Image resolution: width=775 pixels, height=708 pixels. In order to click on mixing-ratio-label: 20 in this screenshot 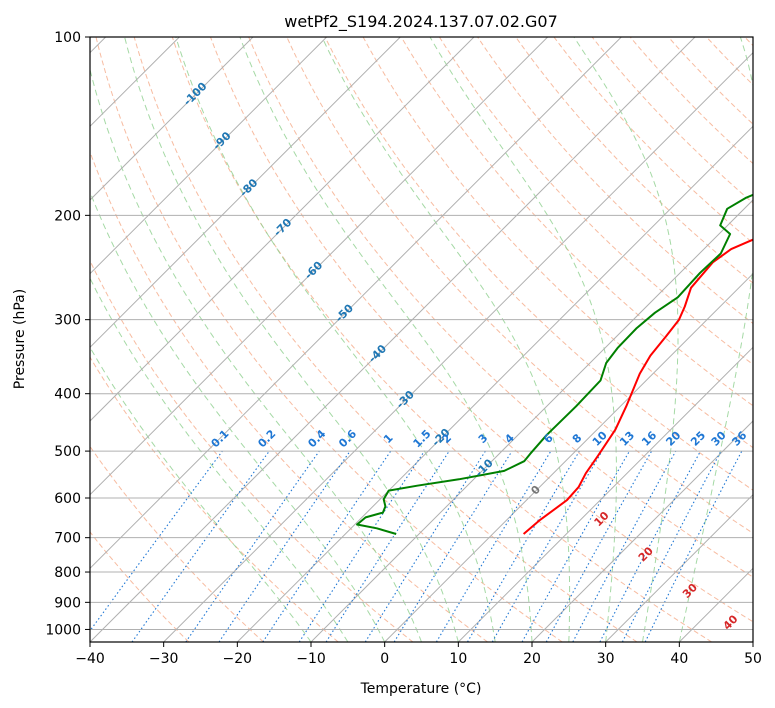, I will do `click(673, 438)`.